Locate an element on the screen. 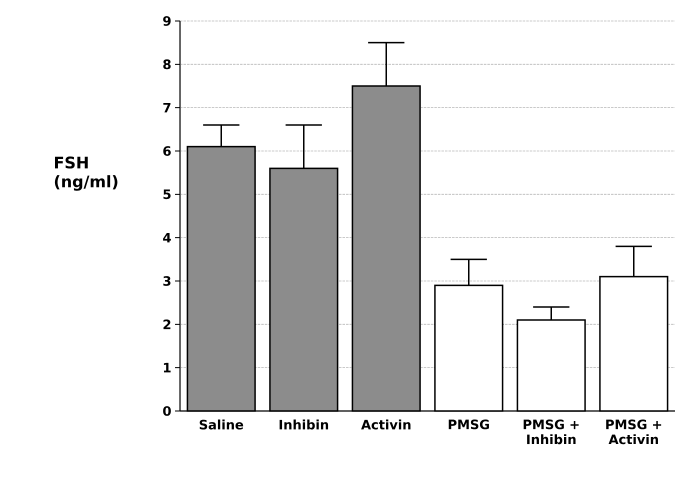 Image resolution: width=678 pixels, height=491 pixels. y-tick-label: 1 is located at coordinates (167, 367).